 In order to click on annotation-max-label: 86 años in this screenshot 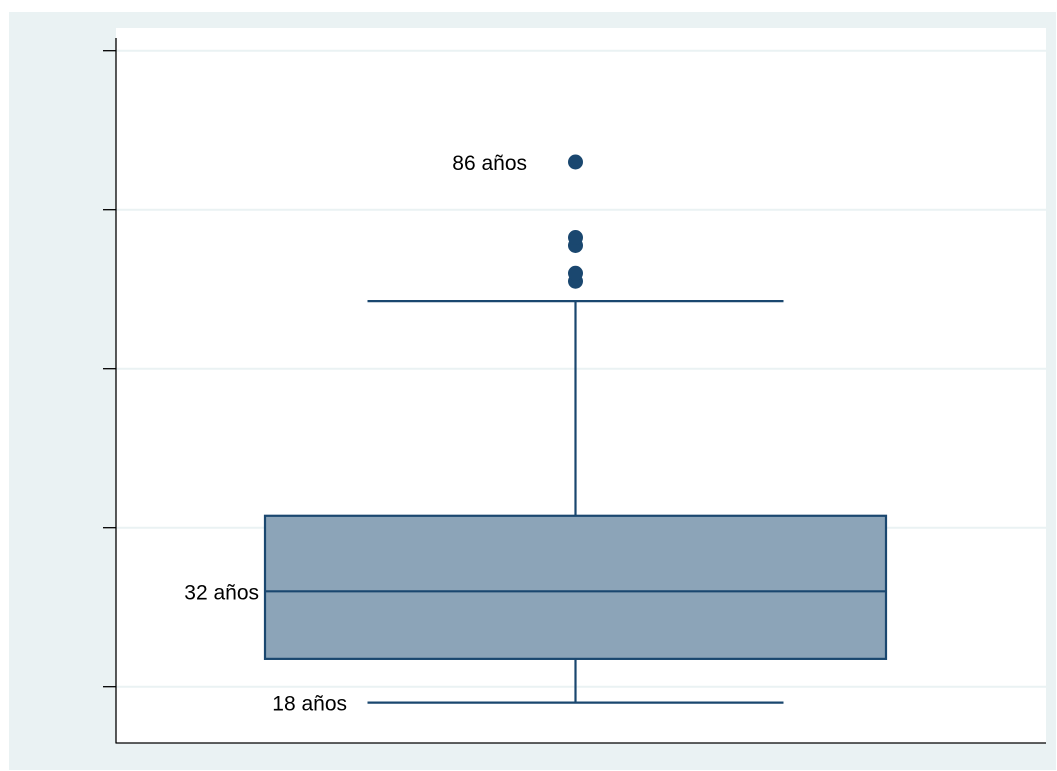, I will do `click(489, 163)`.